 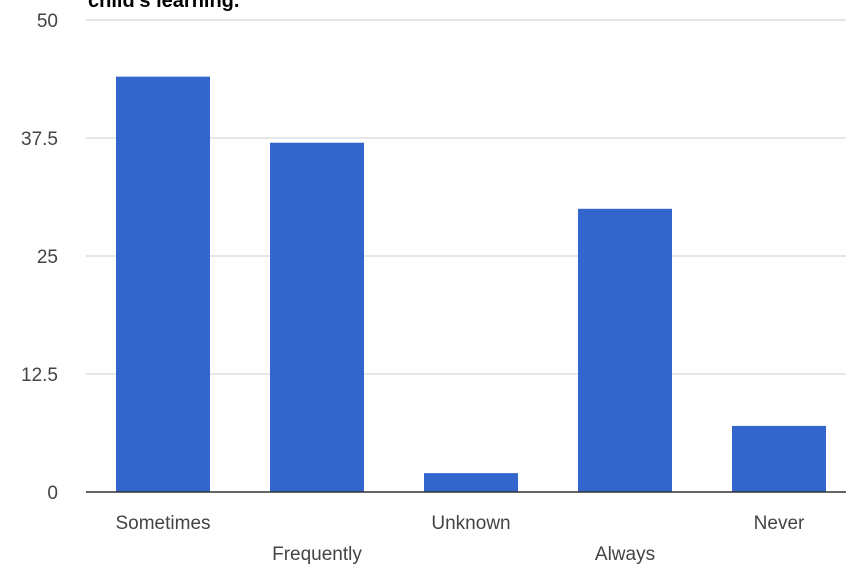 What do you see at coordinates (779, 523) in the screenshot?
I see `x-tick-label: Never` at bounding box center [779, 523].